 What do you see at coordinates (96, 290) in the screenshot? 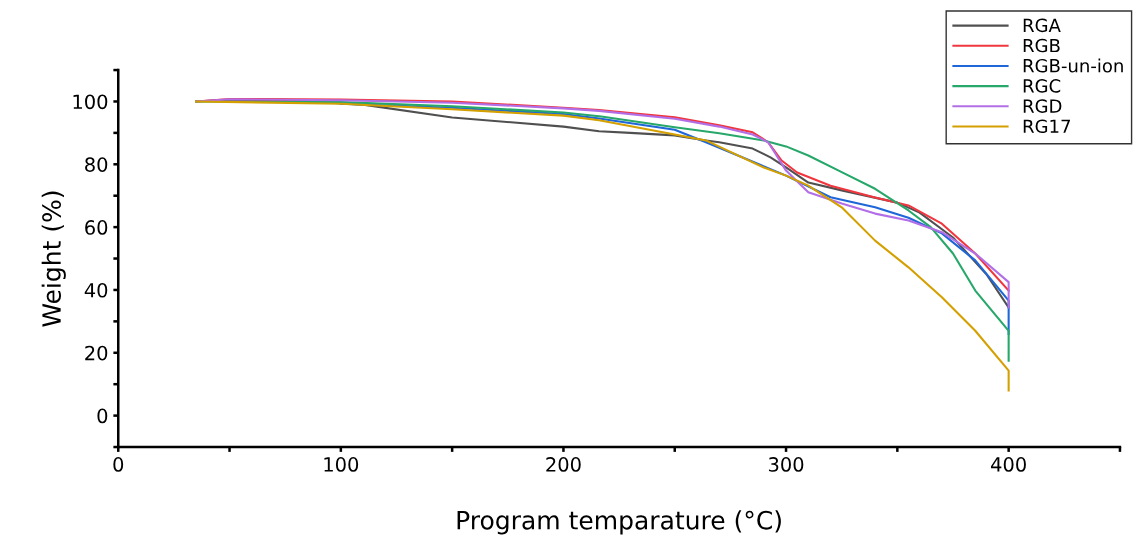
I see `y-tick-label: 40` at bounding box center [96, 290].